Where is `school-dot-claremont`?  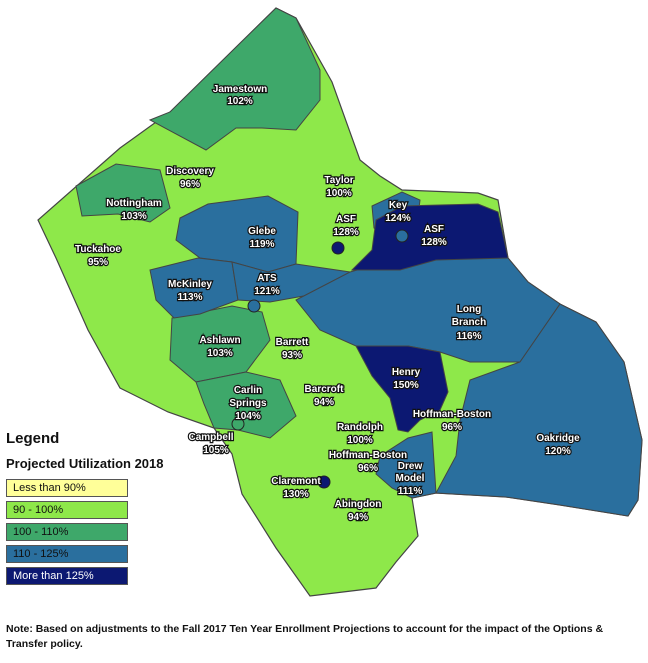 school-dot-claremont is located at coordinates (324, 482).